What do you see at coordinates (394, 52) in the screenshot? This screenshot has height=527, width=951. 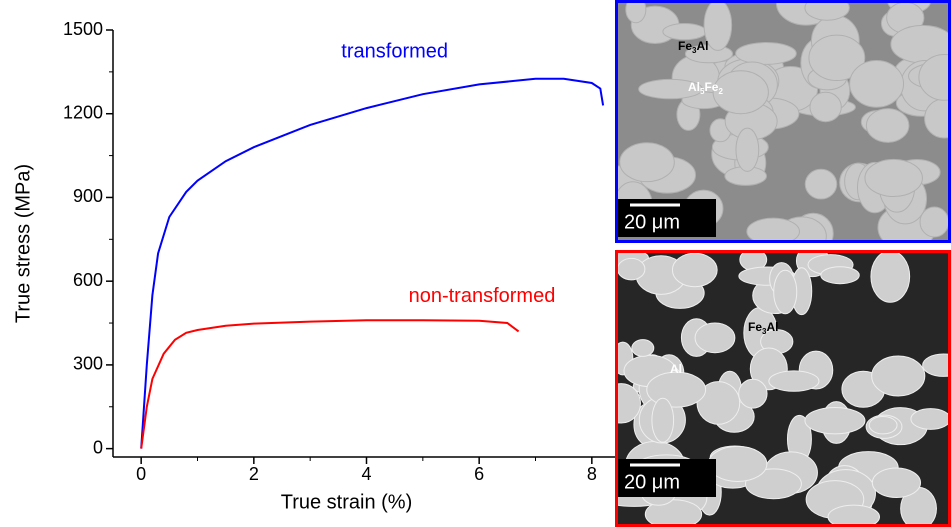 I see `series-label: transformed` at bounding box center [394, 52].